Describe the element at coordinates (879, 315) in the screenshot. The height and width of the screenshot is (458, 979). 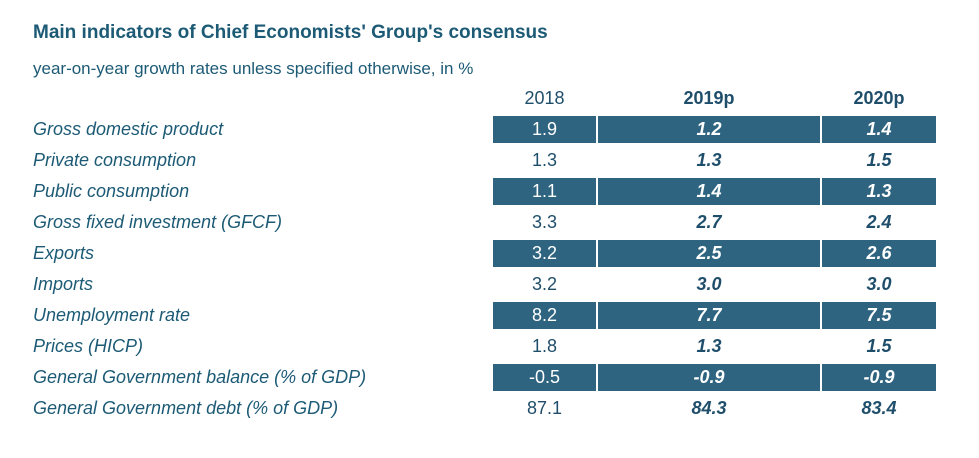
I see `value-2020p: 7.5` at that location.